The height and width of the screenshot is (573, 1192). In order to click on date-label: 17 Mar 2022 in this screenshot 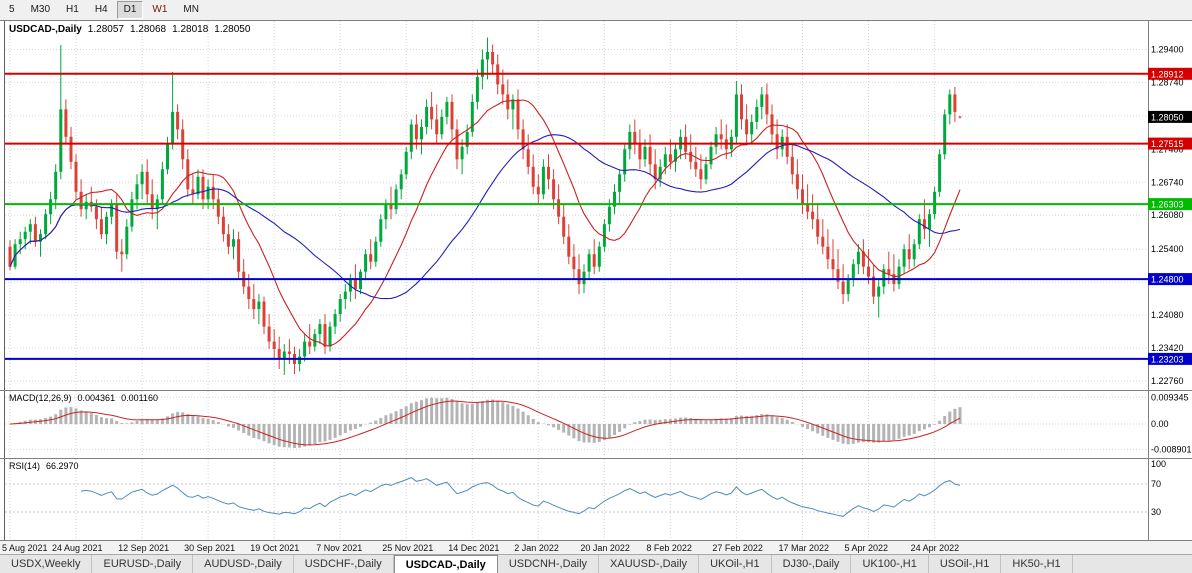, I will do `click(804, 548)`.